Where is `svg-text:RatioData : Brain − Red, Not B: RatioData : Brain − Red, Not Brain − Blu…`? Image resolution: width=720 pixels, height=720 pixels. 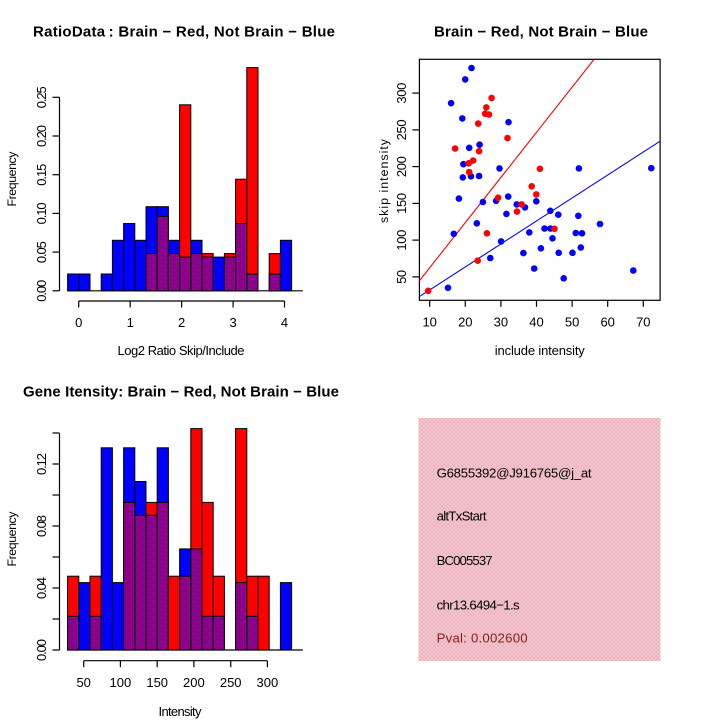
svg-text:RatioData : Brain − Red, Not B: RatioData : Brain − Red, Not Brain − Blu… is located at coordinates (184, 32).